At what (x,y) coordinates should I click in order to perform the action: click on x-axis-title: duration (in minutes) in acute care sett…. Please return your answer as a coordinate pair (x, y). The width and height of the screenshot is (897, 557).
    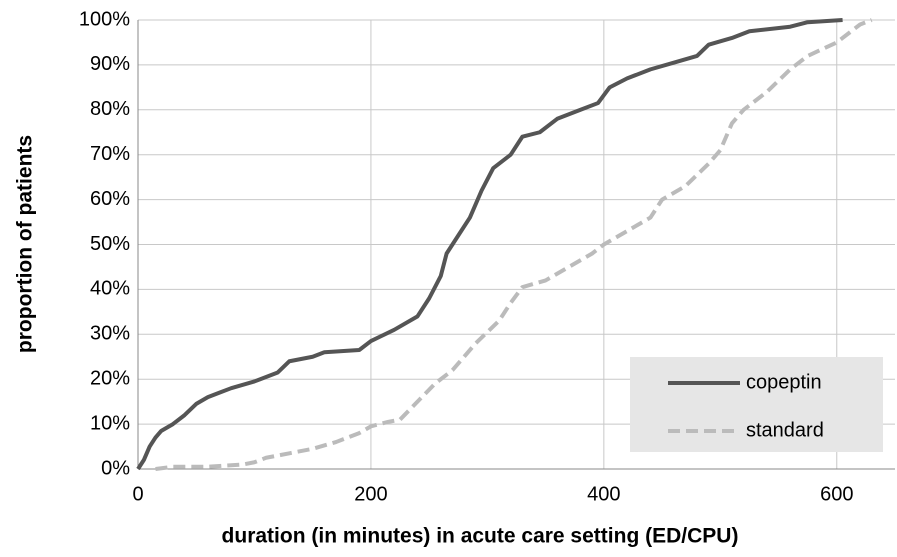
    Looking at the image, I should click on (480, 536).